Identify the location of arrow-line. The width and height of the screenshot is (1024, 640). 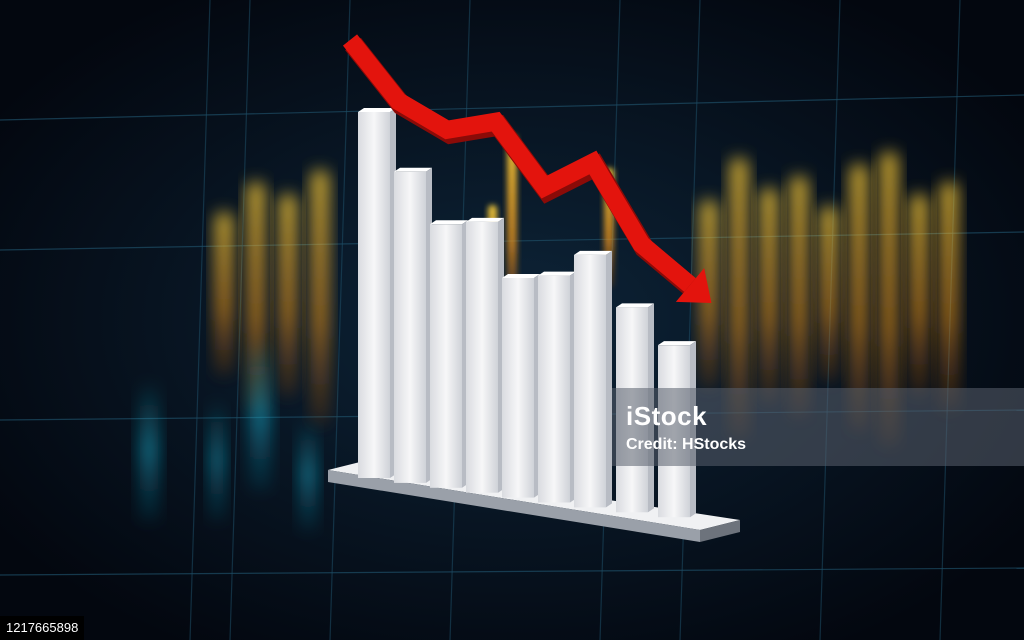
(519, 163).